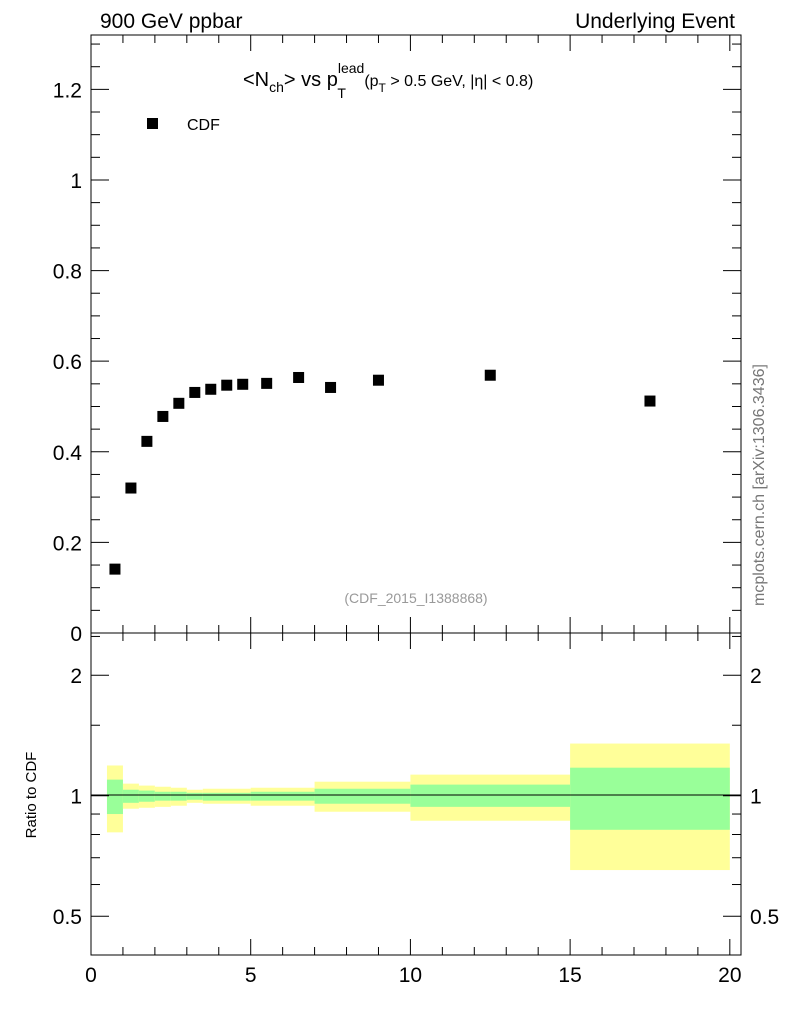 This screenshot has width=786, height=1024. What do you see at coordinates (756, 676) in the screenshot?
I see `ratio-y-tick-label-right: 2` at bounding box center [756, 676].